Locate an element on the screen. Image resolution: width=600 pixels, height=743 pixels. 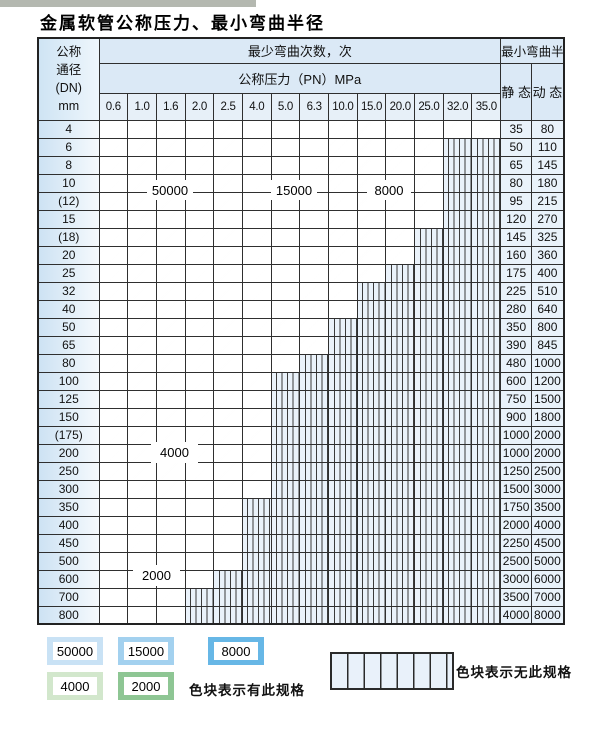
table-row: 4 35 80 is located at coordinates (301, 129).